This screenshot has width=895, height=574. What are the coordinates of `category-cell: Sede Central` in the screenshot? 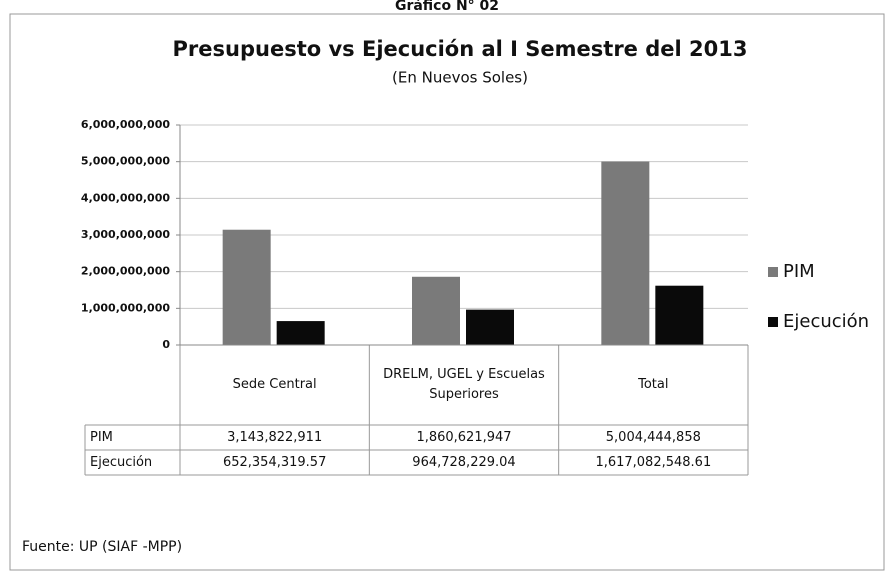 It's located at (274, 384).